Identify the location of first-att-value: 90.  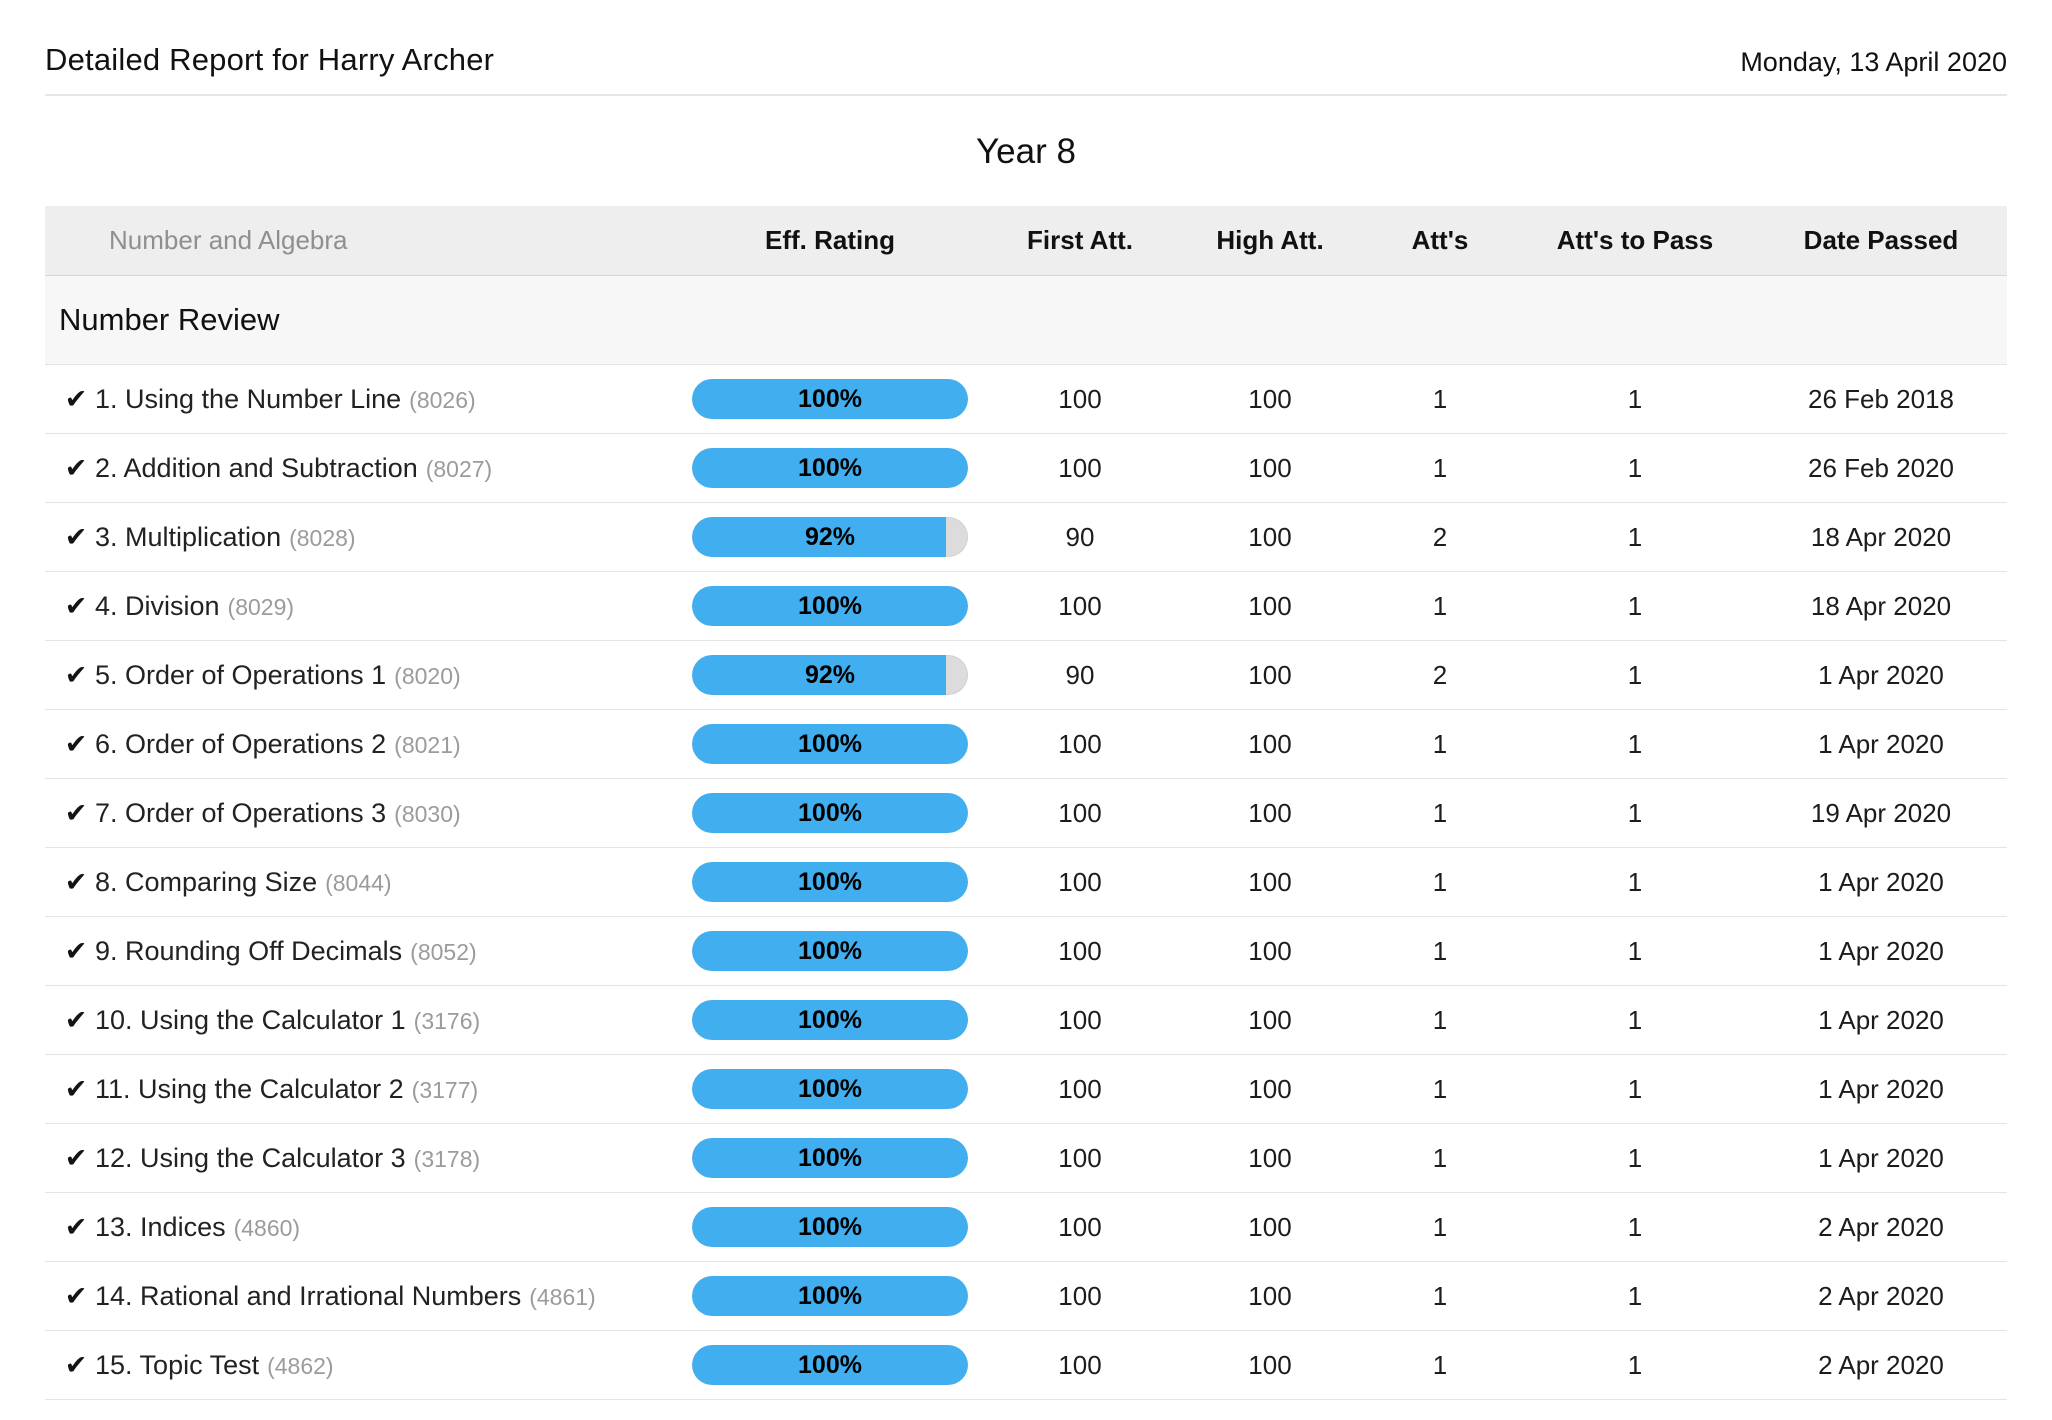
(1080, 536).